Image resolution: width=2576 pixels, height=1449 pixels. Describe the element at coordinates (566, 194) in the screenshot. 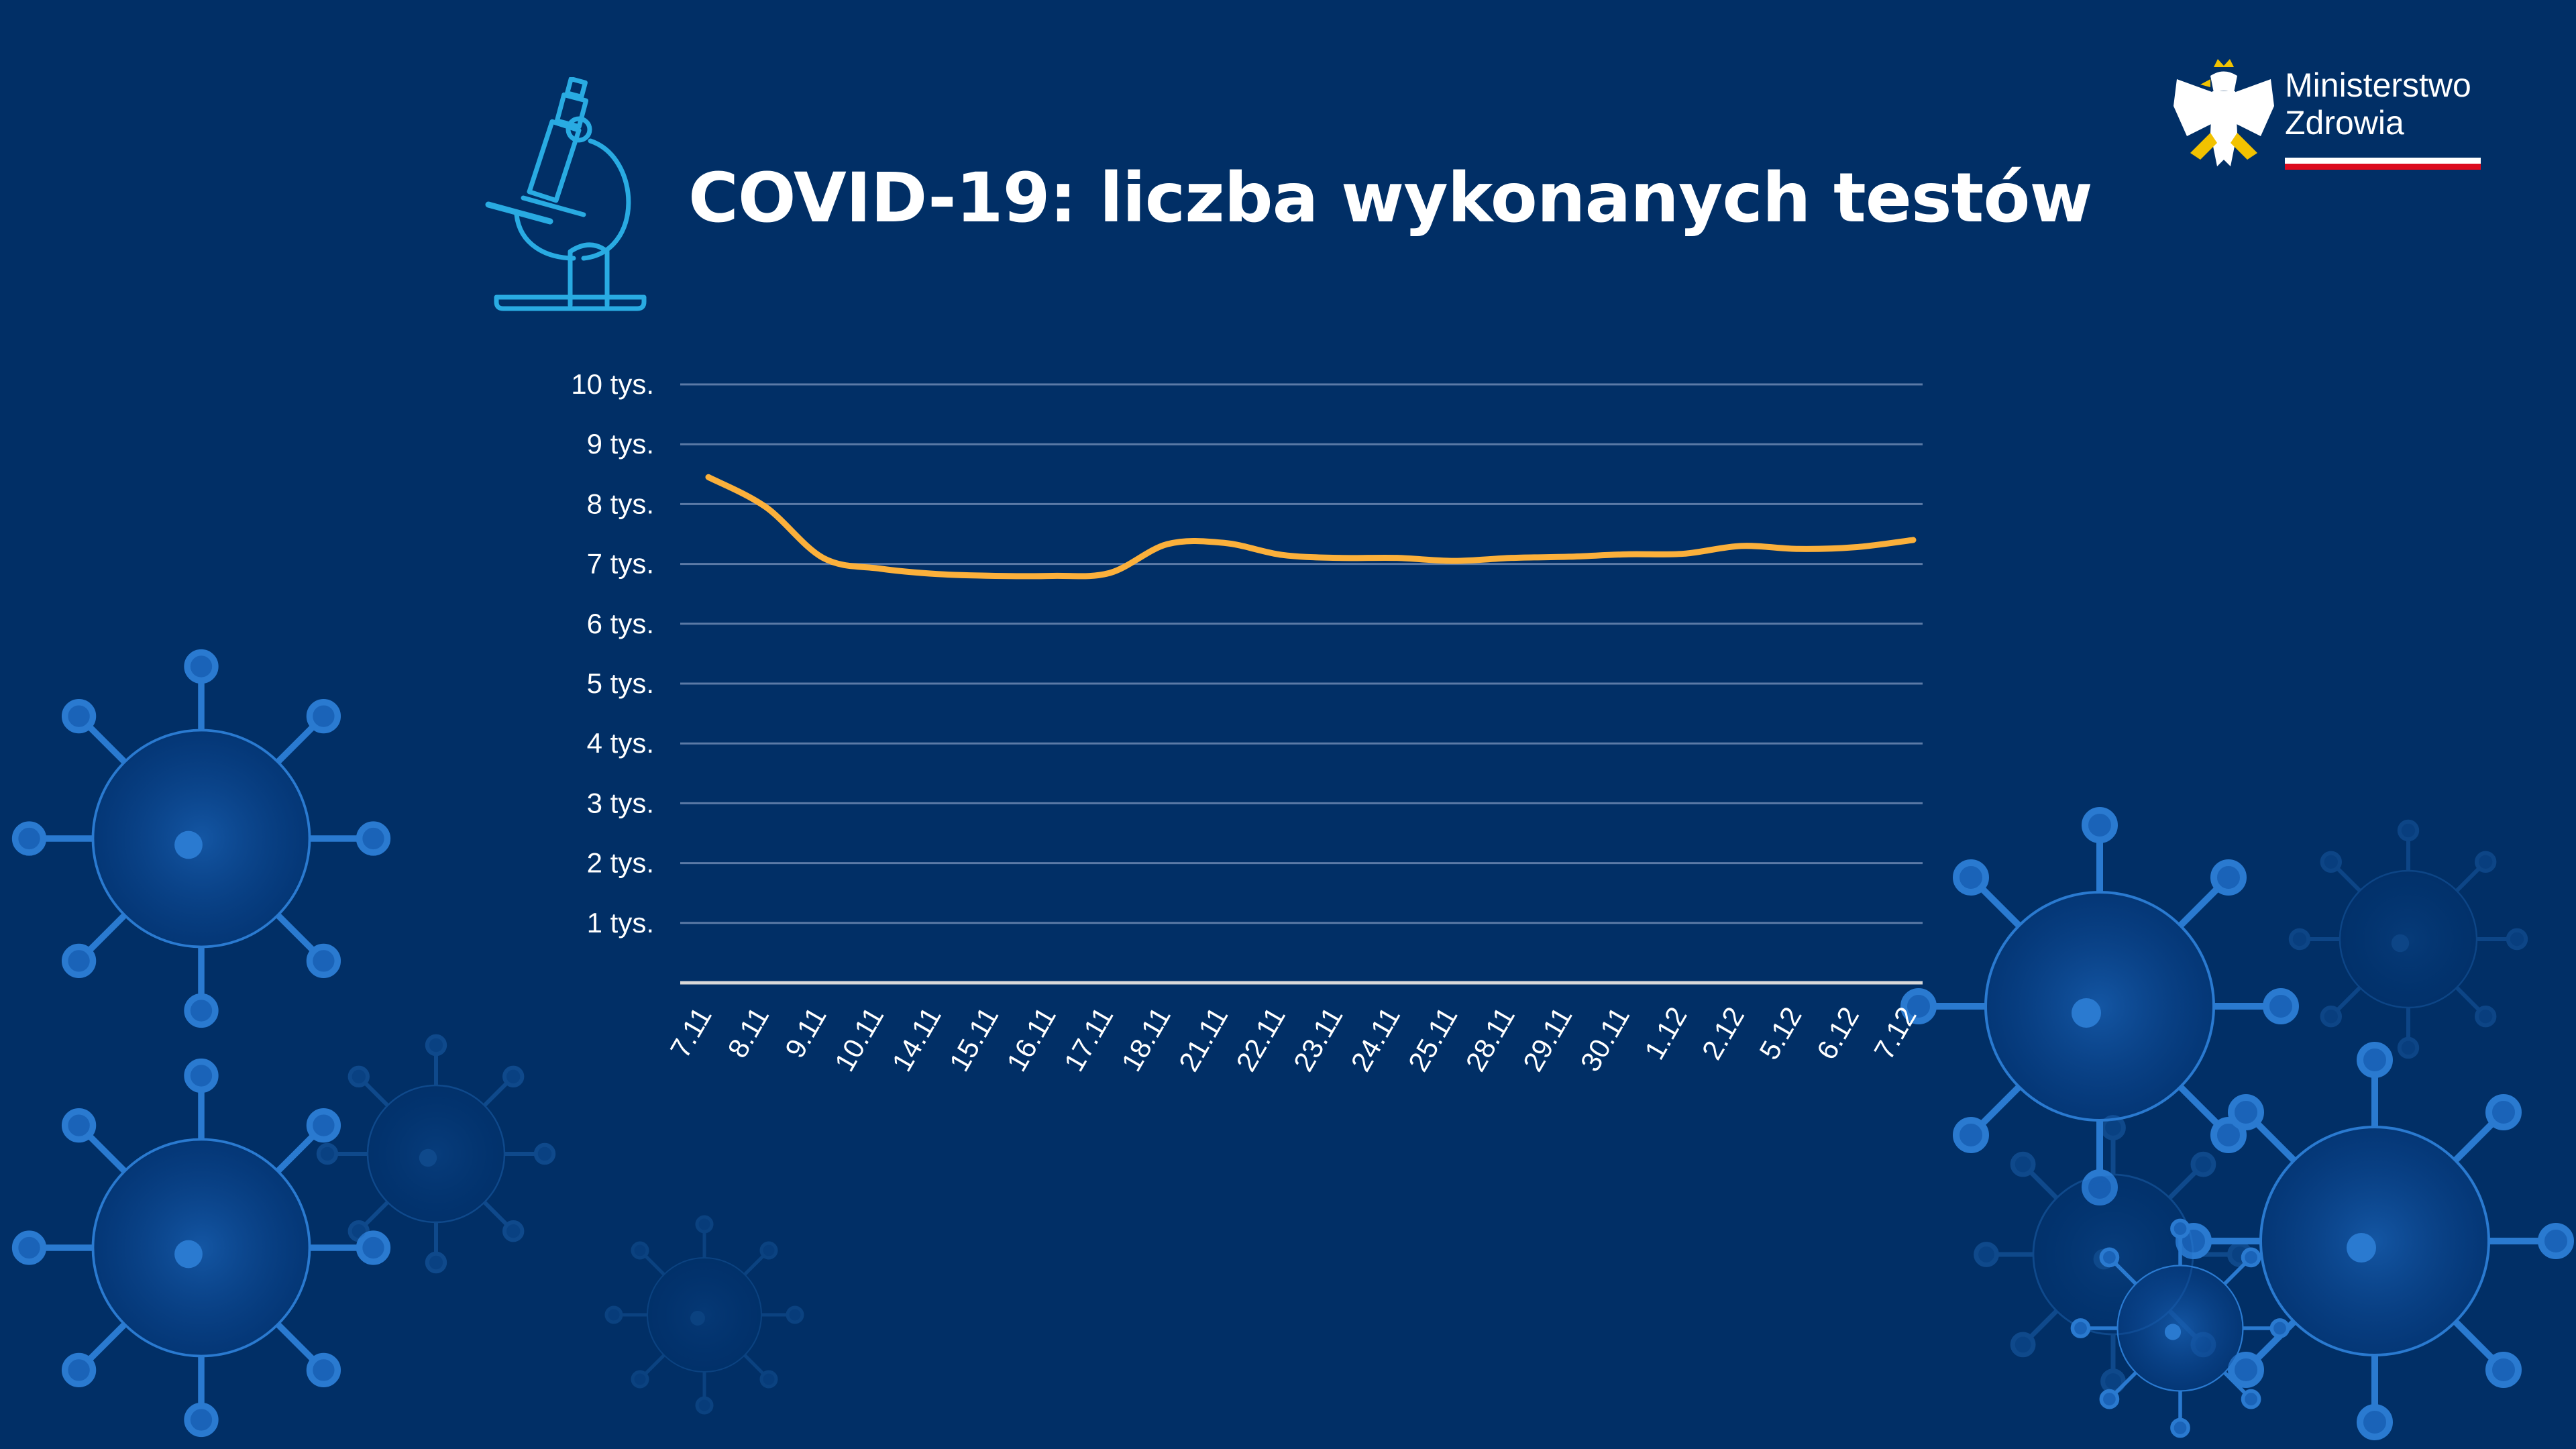

I see `microscope-icon` at that location.